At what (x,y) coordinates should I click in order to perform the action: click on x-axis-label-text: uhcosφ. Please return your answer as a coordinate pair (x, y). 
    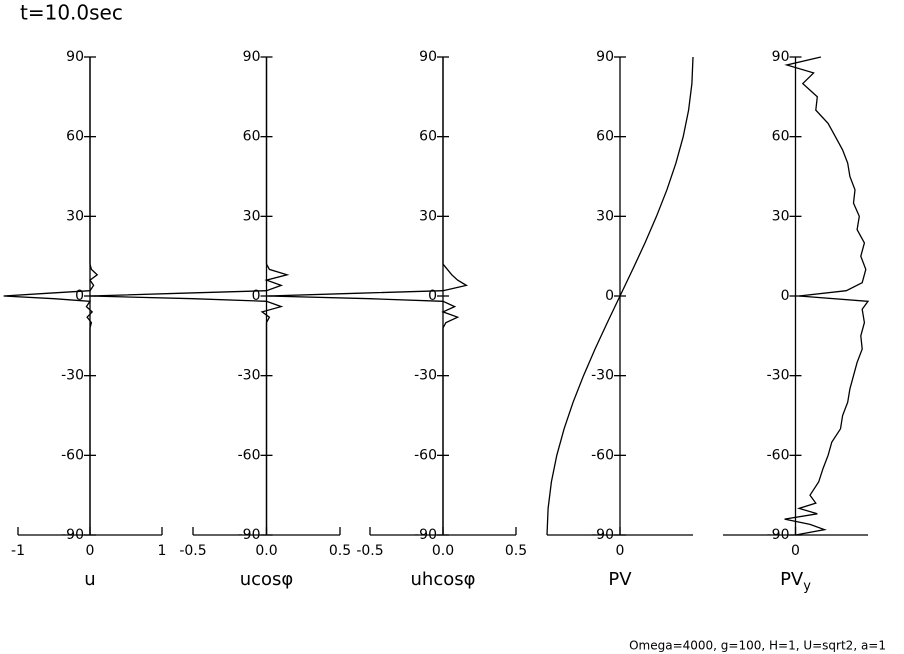
    Looking at the image, I should click on (443, 579).